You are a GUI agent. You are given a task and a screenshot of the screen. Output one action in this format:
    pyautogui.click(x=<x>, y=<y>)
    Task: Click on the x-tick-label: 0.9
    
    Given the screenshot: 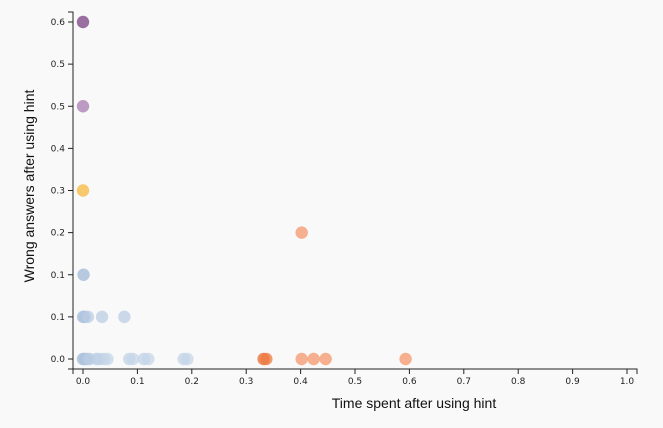 What is the action you would take?
    pyautogui.click(x=572, y=382)
    